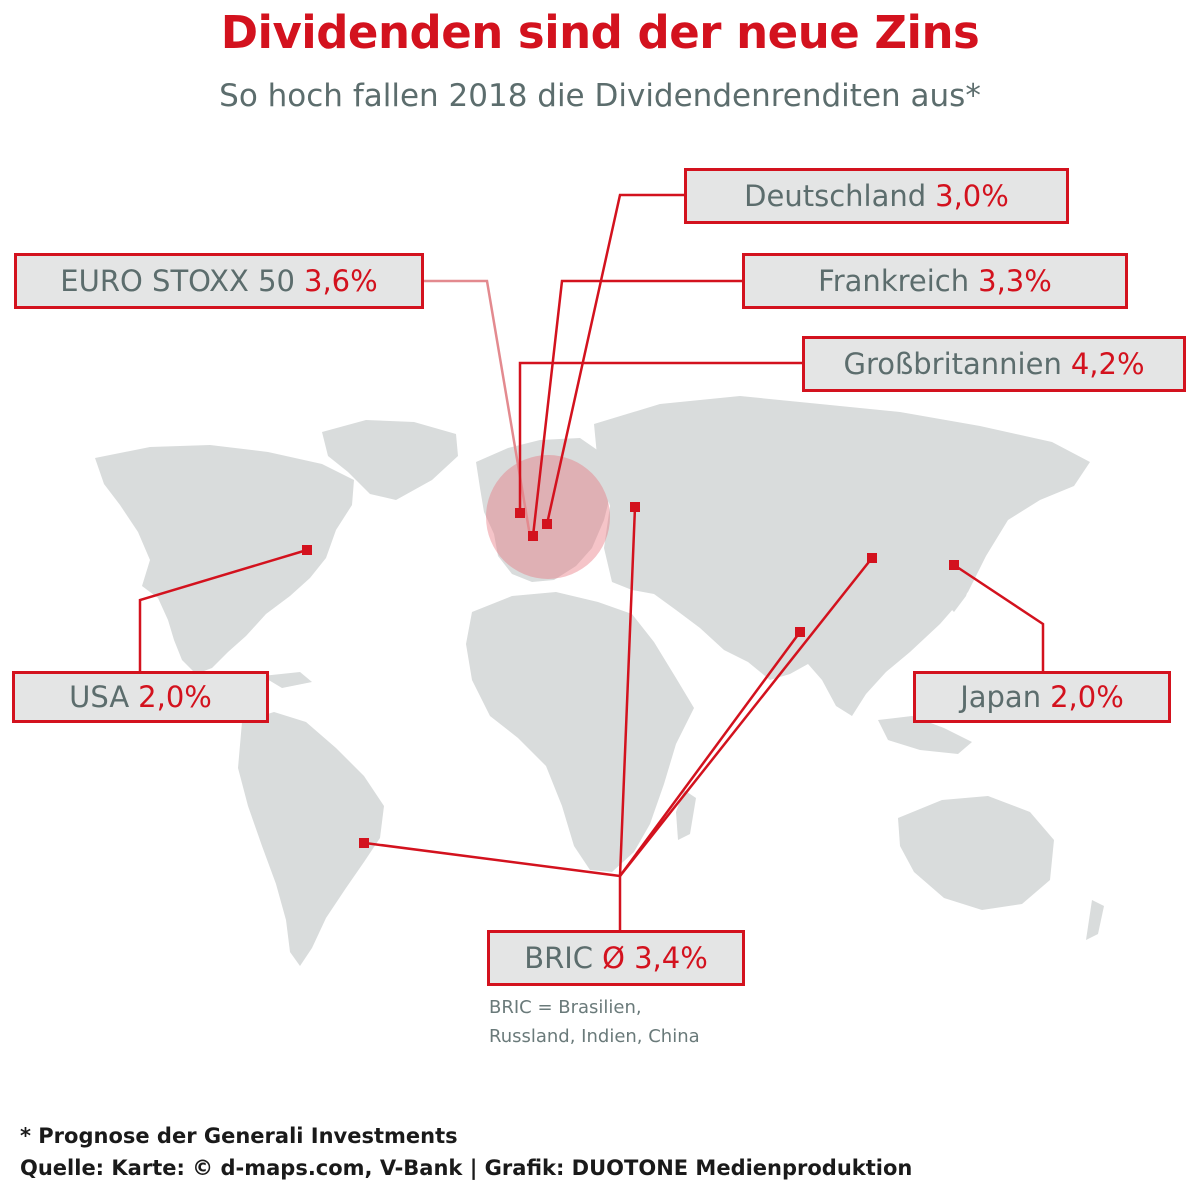 The height and width of the screenshot is (1200, 1200). Describe the element at coordinates (894, 281) in the screenshot. I see `label-frankreich-name: Frankreich` at that location.